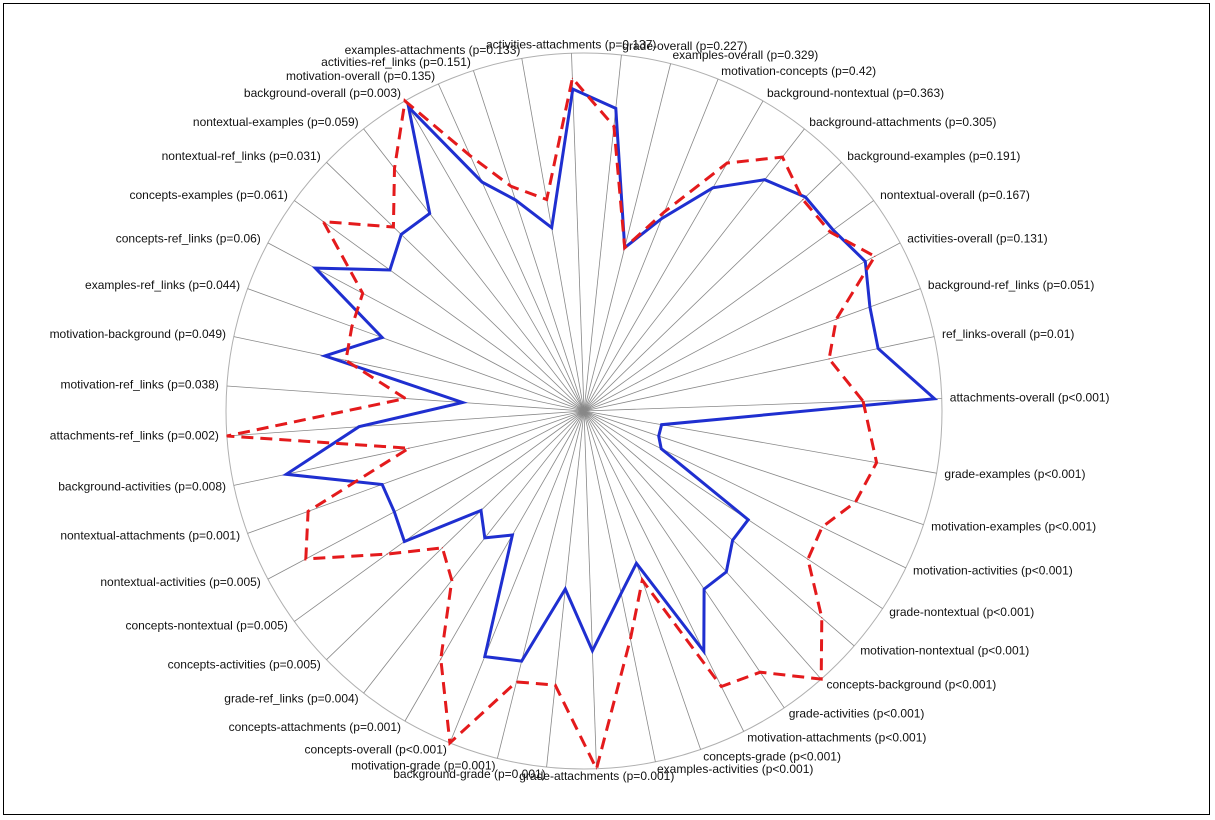 The height and width of the screenshot is (820, 1215). I want to click on axis-label: background-ref_links (p=0.051), so click(1011, 285).